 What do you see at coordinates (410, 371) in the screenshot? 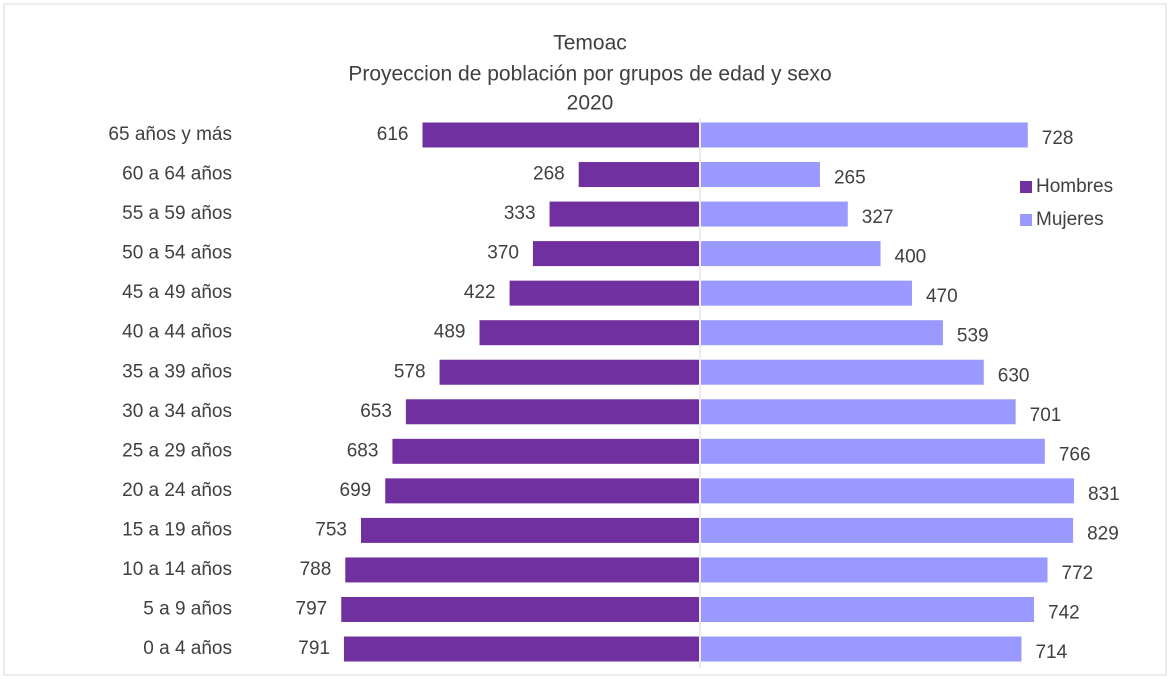
I see `value-label: 578` at bounding box center [410, 371].